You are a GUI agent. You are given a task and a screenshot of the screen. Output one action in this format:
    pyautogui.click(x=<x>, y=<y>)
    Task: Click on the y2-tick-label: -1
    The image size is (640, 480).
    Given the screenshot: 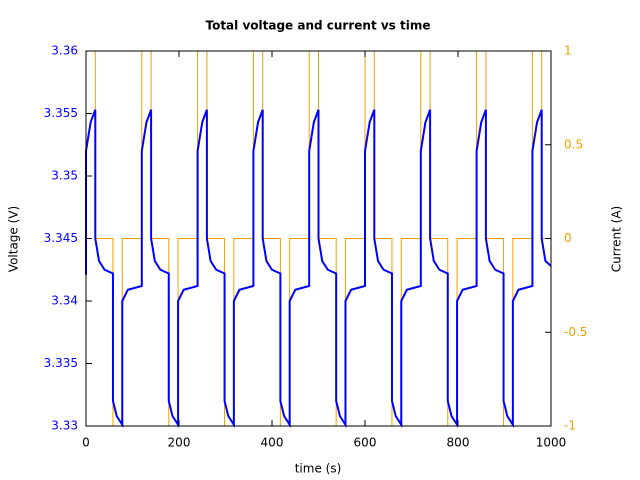 What is the action you would take?
    pyautogui.click(x=570, y=426)
    